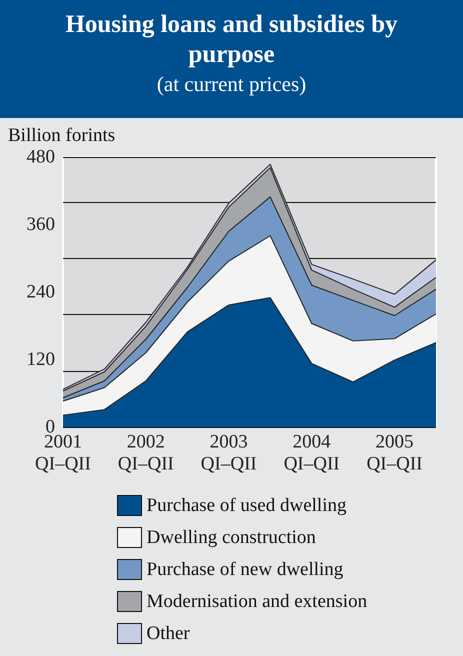 The width and height of the screenshot is (463, 656). Describe the element at coordinates (63, 453) in the screenshot. I see `x-tick-label: 2001 QI–QII` at that location.